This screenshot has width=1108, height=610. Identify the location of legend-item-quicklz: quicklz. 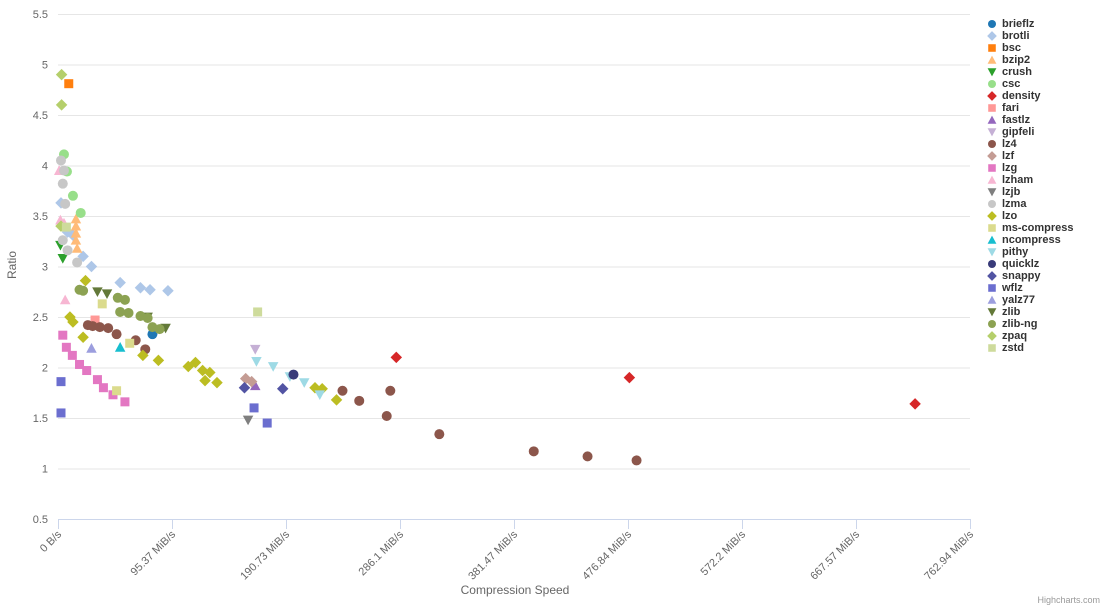
(1030, 264).